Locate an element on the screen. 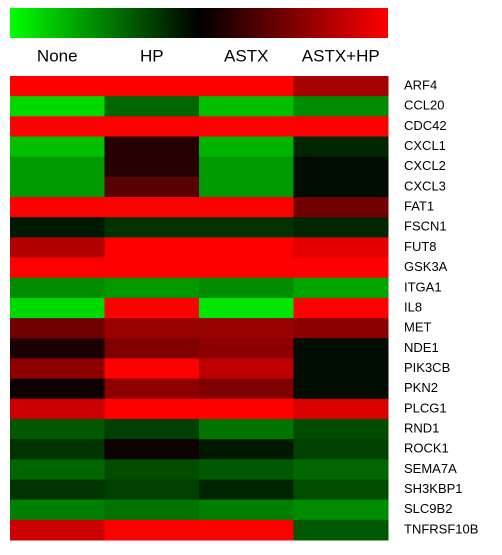  row-label: PKN2 is located at coordinates (421, 387).